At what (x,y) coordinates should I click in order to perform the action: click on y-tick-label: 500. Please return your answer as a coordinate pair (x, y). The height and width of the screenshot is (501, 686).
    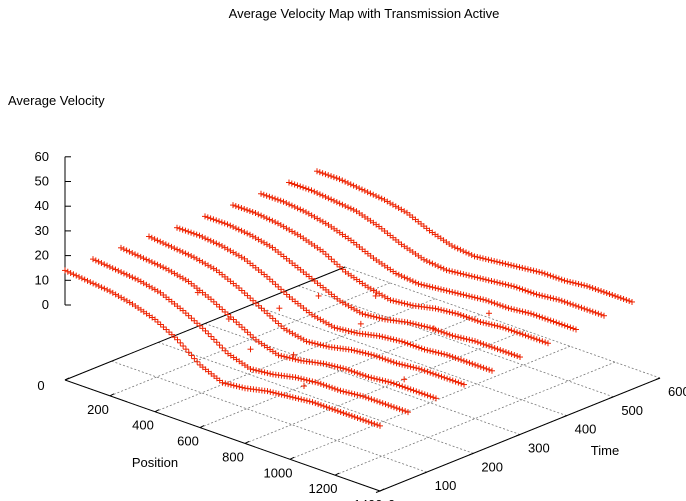
    Looking at the image, I should click on (632, 410).